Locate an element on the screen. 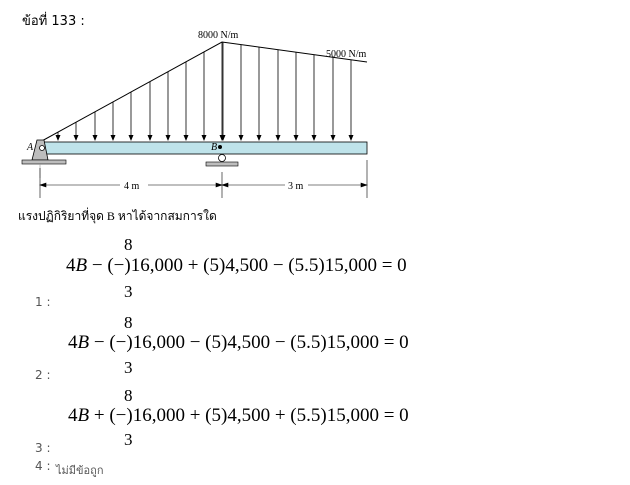  roller-support-b is located at coordinates (222, 156).